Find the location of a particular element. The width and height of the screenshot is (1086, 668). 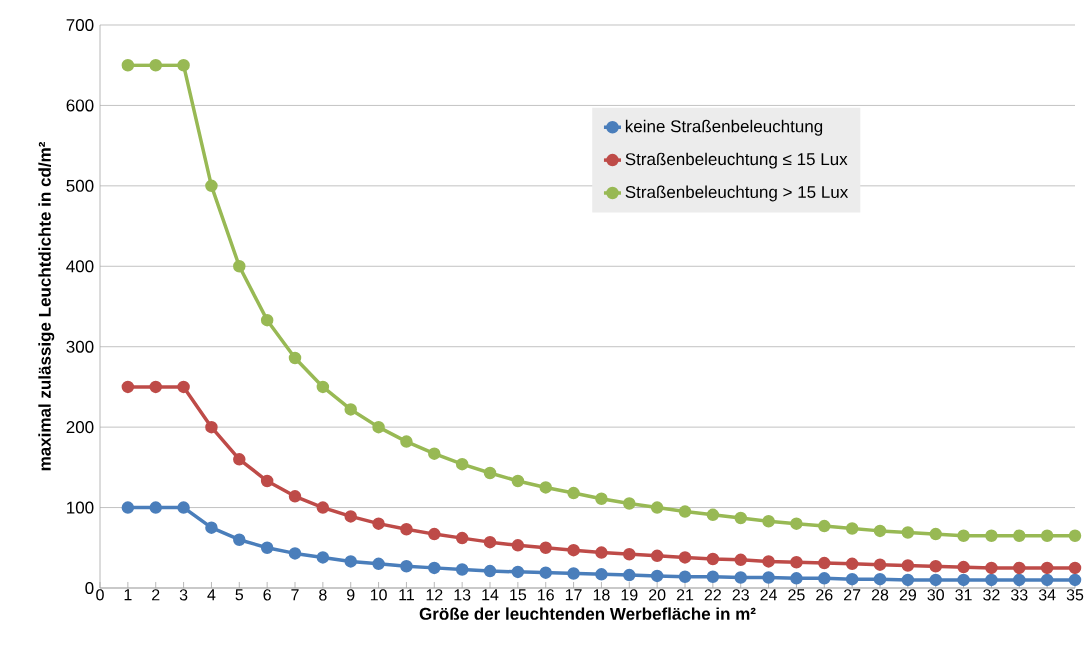

x-axis-title: Größe der leuchtenden Werbefläche in m² is located at coordinates (587, 613).